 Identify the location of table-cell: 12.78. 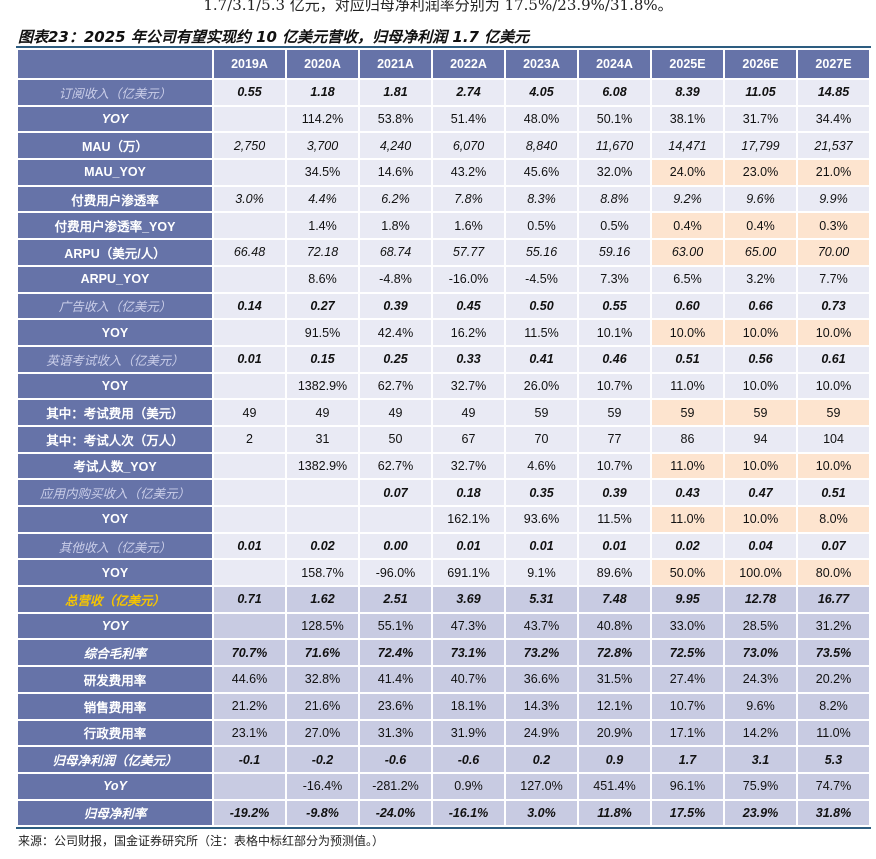
(760, 599).